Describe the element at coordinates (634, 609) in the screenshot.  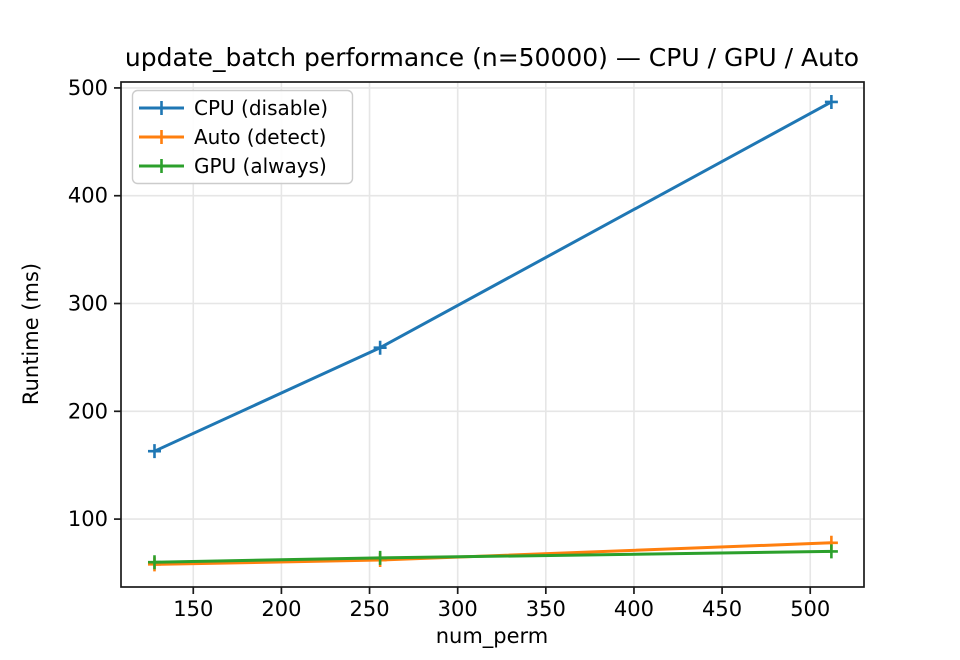
I see `x-tick-label: 400` at that location.